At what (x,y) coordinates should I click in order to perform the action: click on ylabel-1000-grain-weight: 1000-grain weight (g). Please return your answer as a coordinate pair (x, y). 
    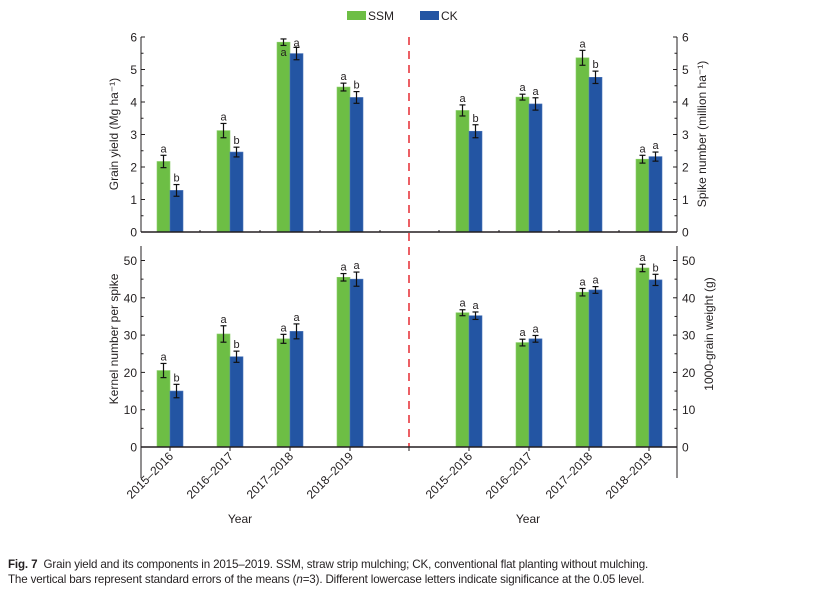
    Looking at the image, I should click on (709, 333).